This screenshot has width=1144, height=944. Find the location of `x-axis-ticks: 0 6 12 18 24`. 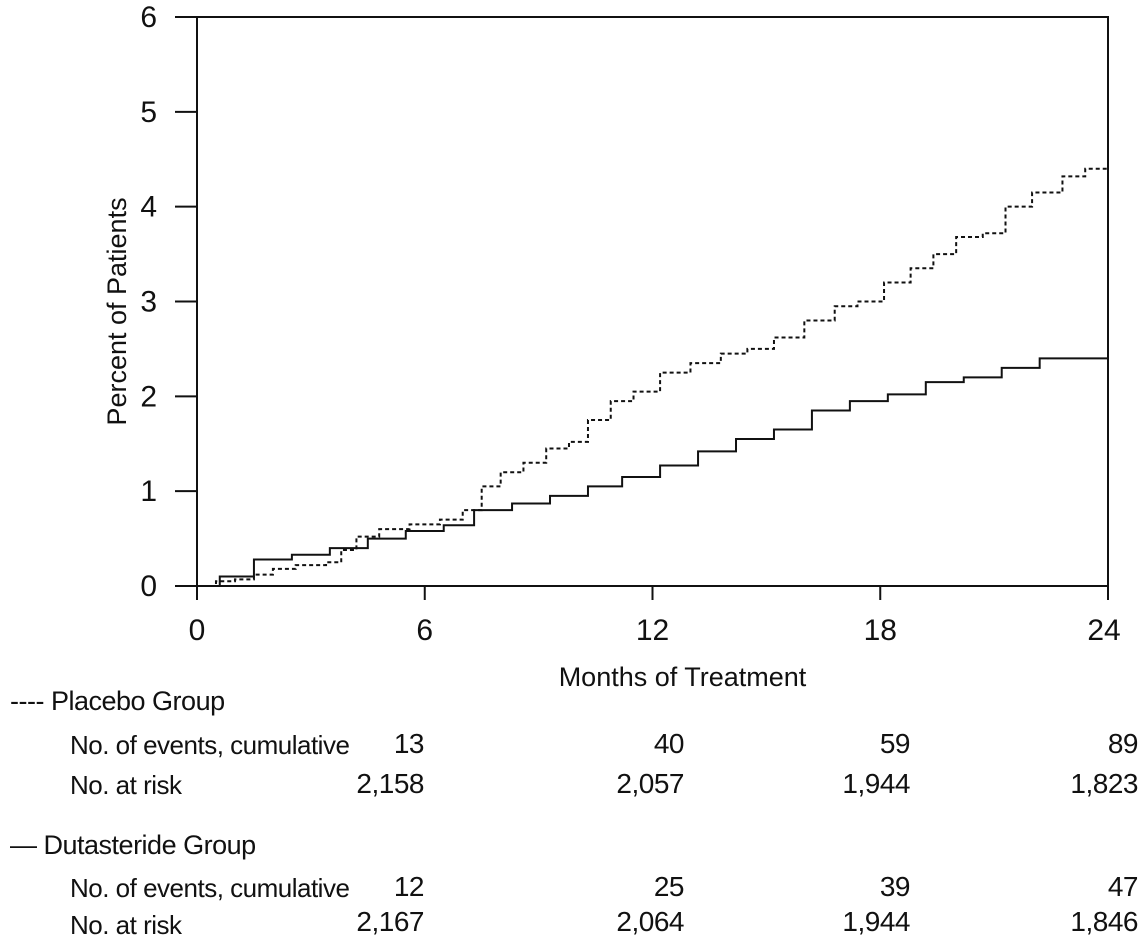

x-axis-ticks: 0 6 12 18 24 is located at coordinates (655, 616).